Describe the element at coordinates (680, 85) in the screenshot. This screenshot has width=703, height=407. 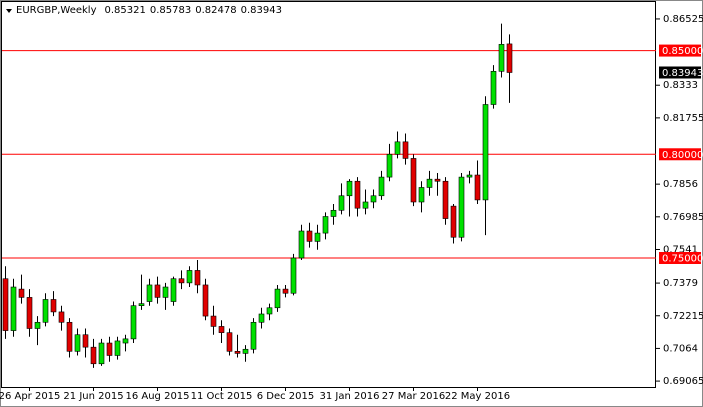
I see `y-tick-label: 0.8333` at that location.